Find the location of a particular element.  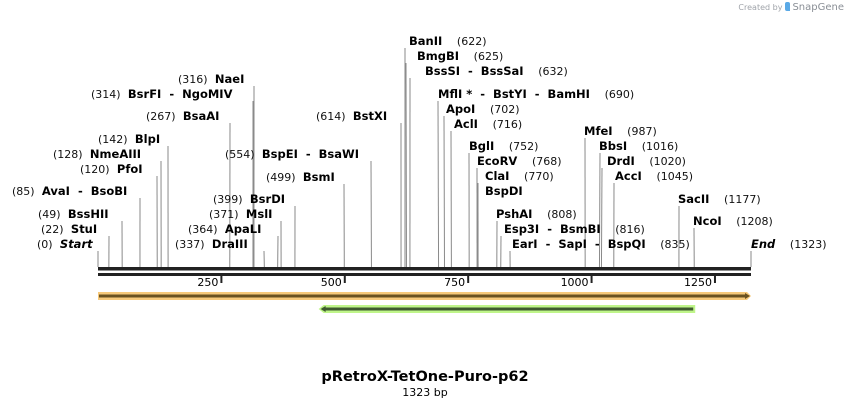

site-label-bspei: (554) BspEI - BsaWI is located at coordinates (292, 154).